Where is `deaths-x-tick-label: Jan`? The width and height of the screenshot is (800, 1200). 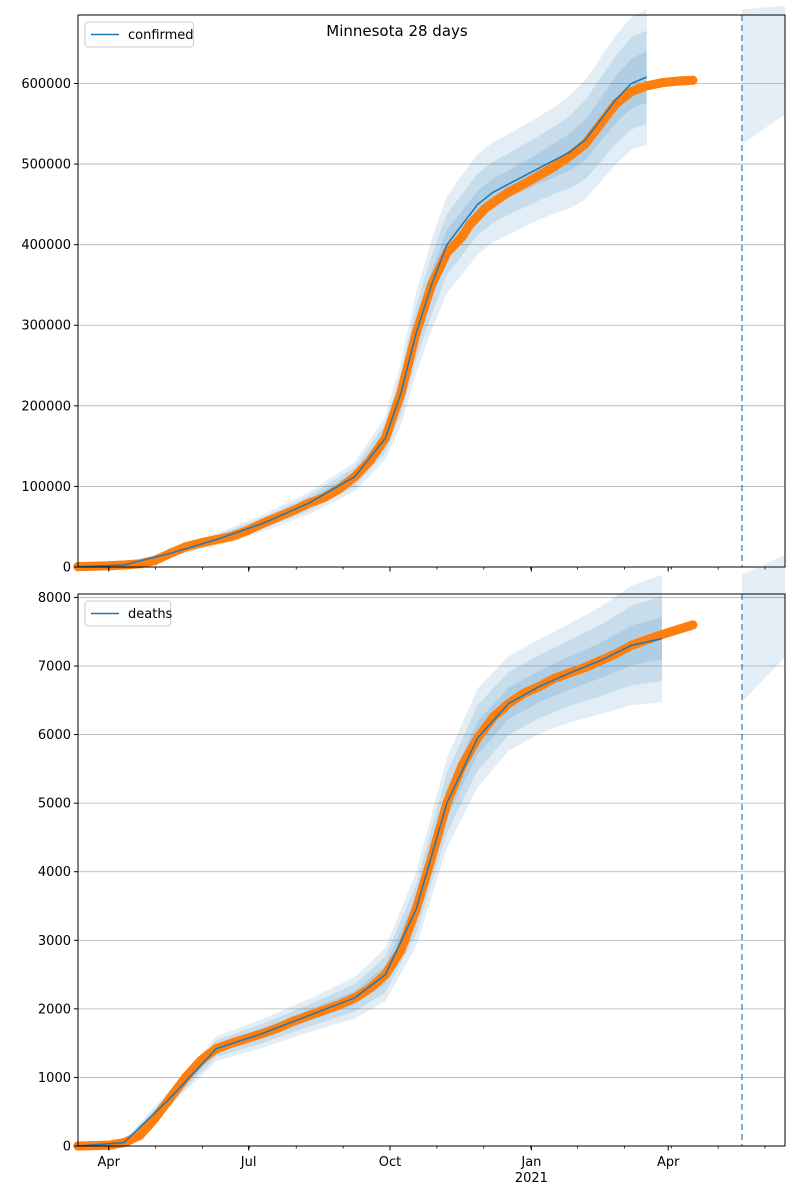
deaths-x-tick-label: Jan is located at coordinates (530, 1162).